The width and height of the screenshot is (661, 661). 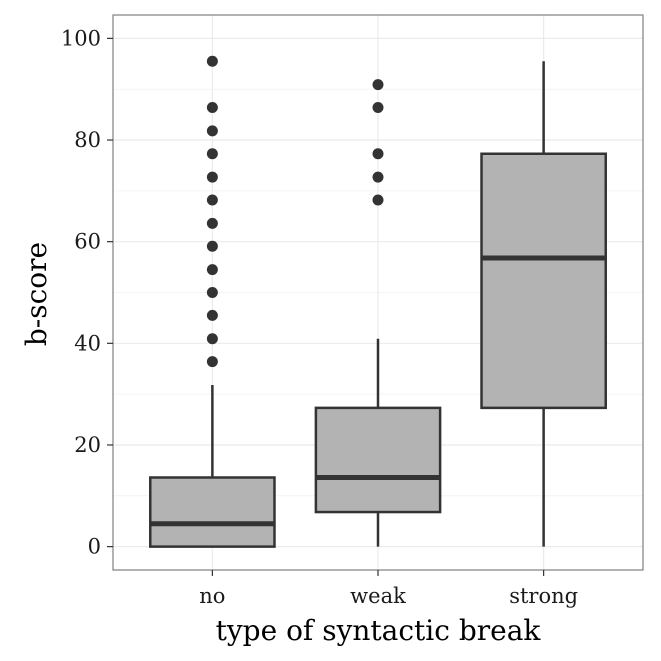 What do you see at coordinates (379, 630) in the screenshot?
I see `x-axis-title: type of syntactic break` at bounding box center [379, 630].